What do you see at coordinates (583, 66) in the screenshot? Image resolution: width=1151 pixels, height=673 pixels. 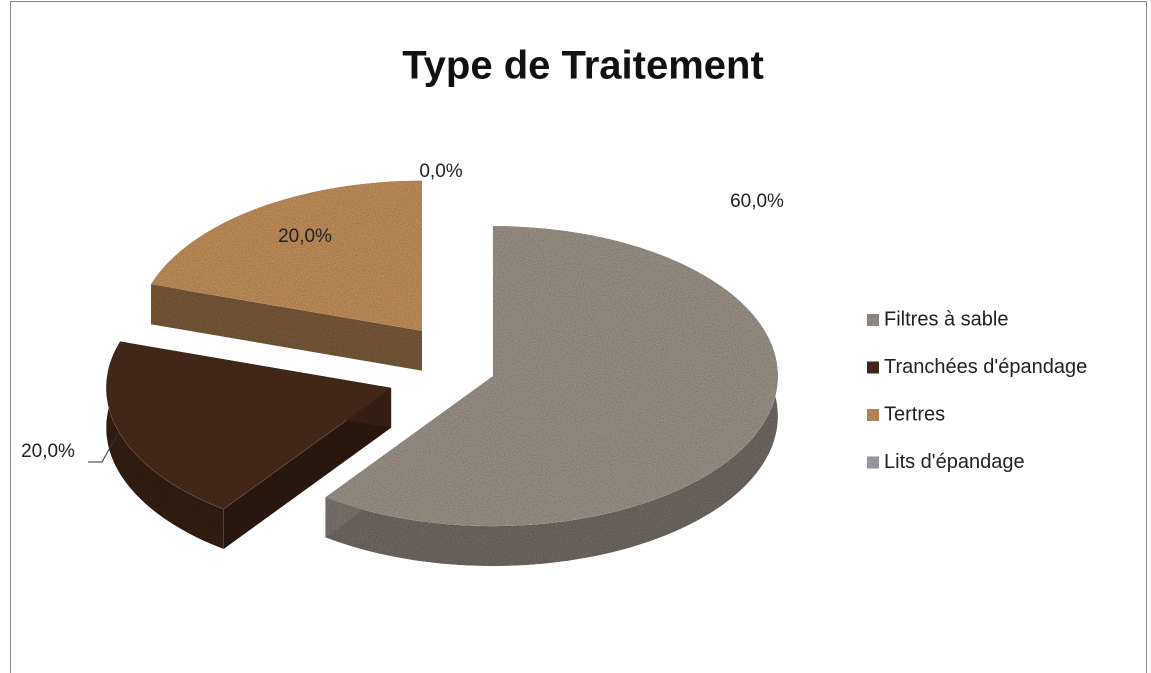 I see `chart-title: Type de Traitement` at bounding box center [583, 66].